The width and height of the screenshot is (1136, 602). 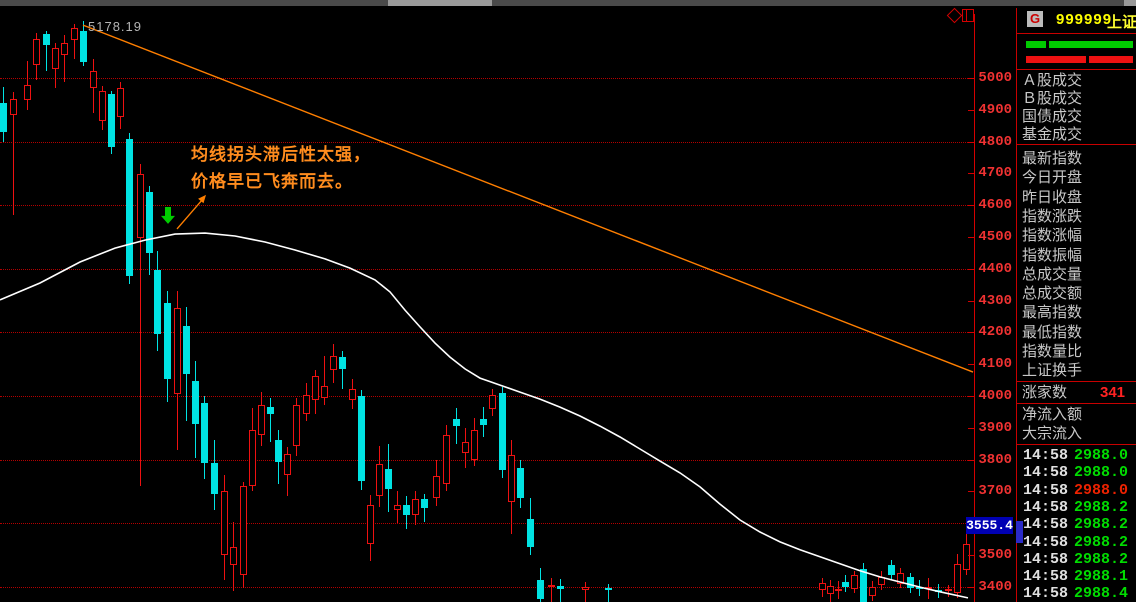 What do you see at coordinates (1035, 19) in the screenshot?
I see `hotkey-g-icon: G` at bounding box center [1035, 19].